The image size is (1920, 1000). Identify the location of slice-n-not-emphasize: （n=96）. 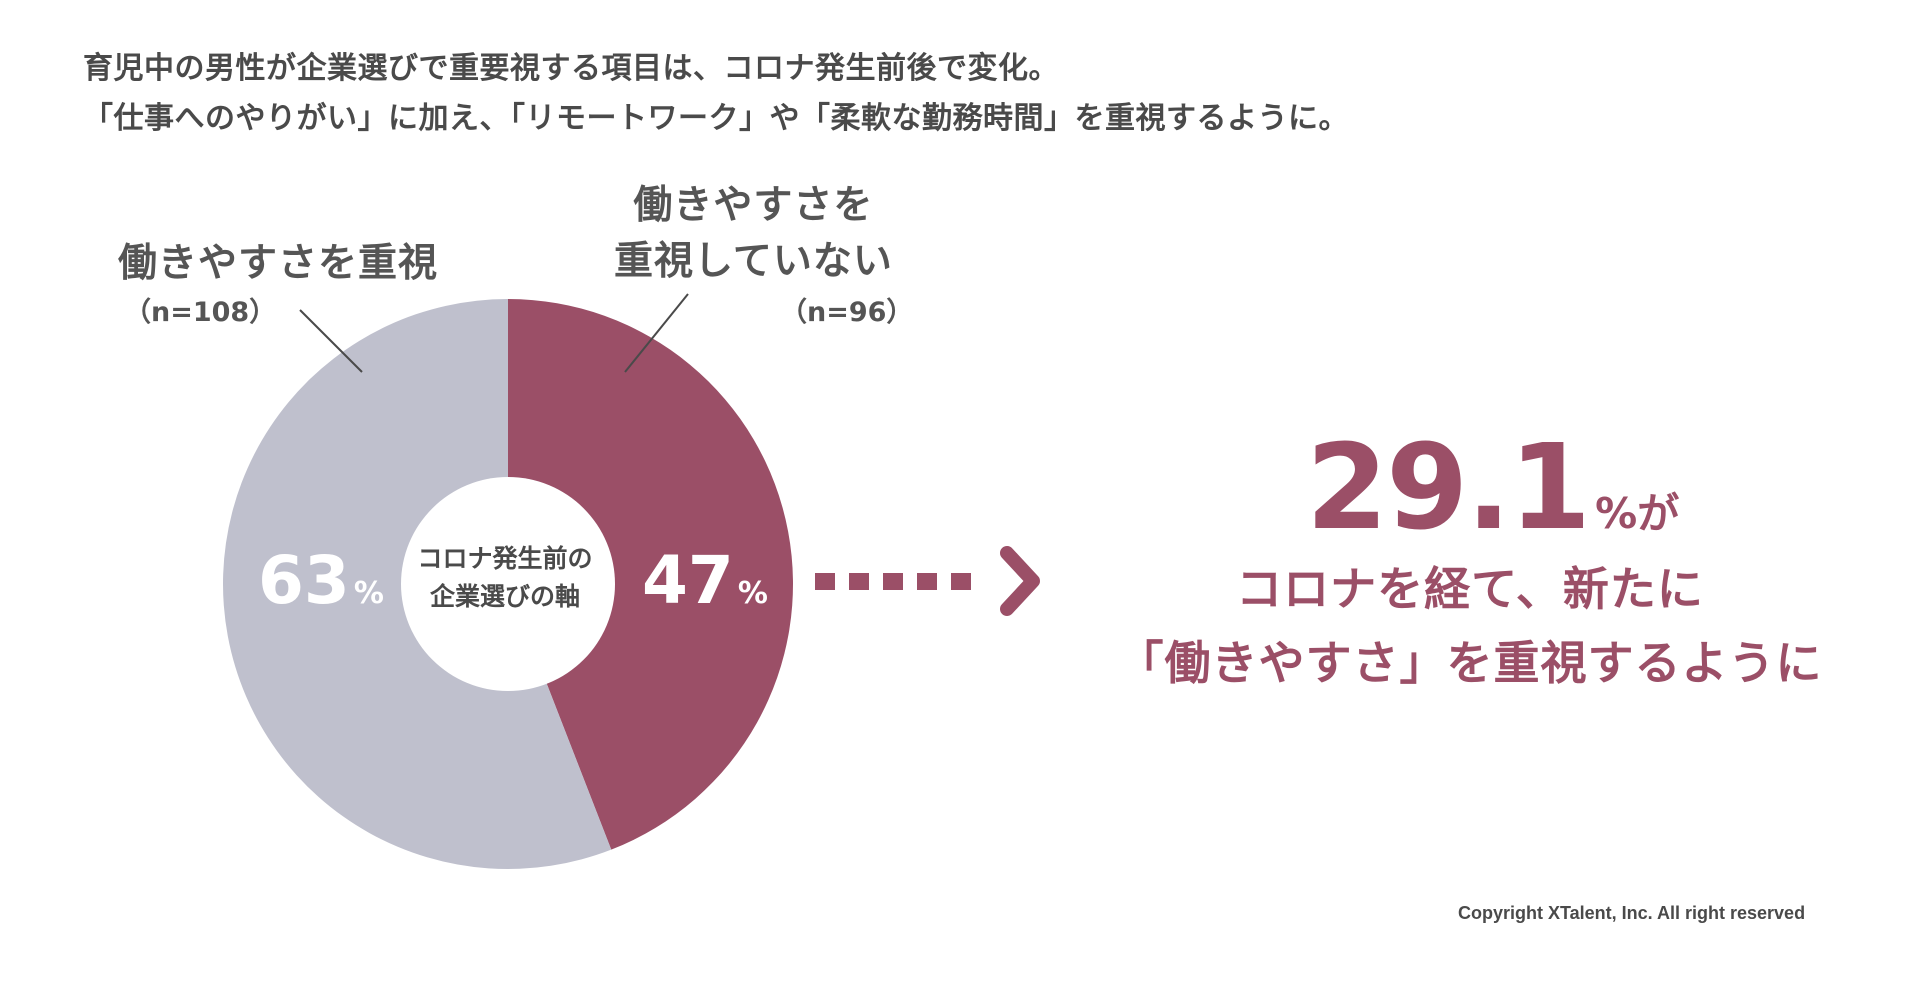
(847, 312).